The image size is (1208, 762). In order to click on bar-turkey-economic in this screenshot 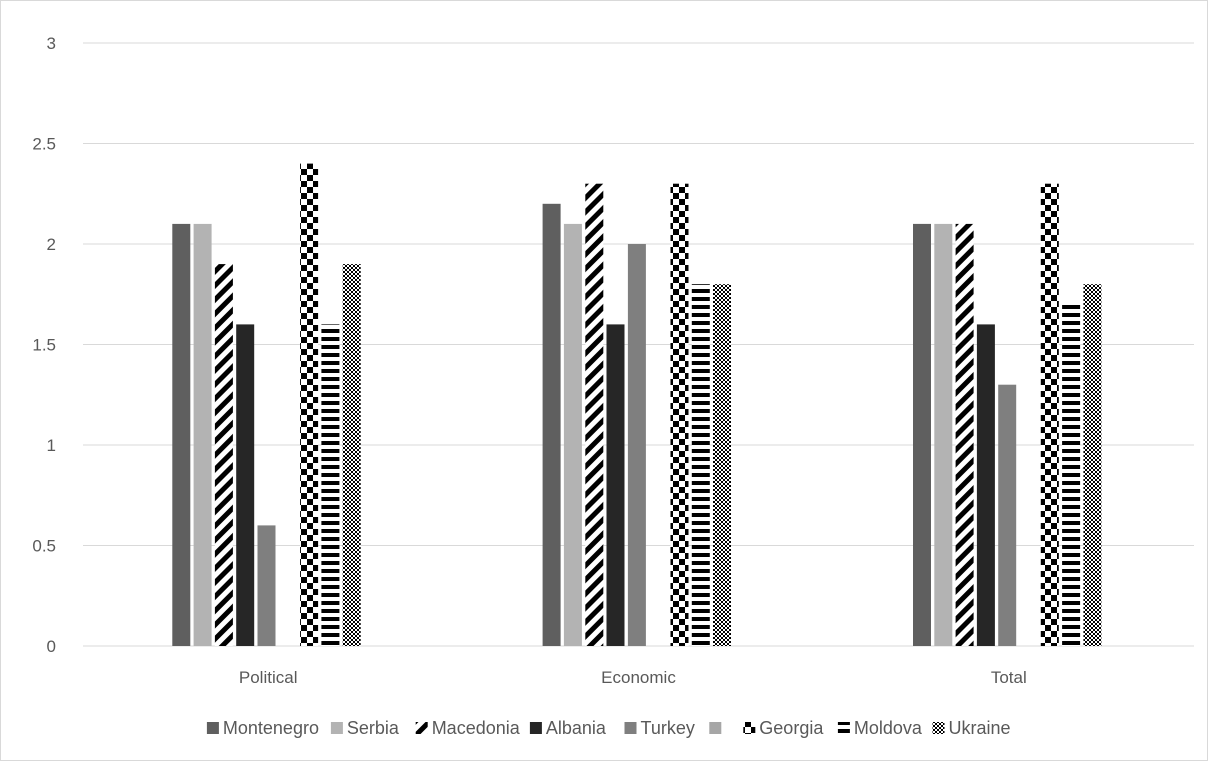, I will do `click(636, 445)`.